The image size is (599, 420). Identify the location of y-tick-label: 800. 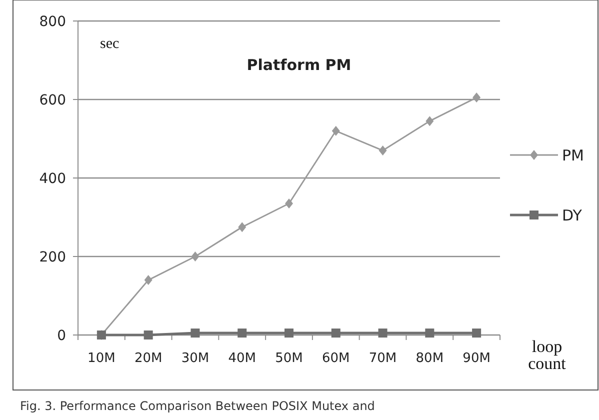
(52, 22).